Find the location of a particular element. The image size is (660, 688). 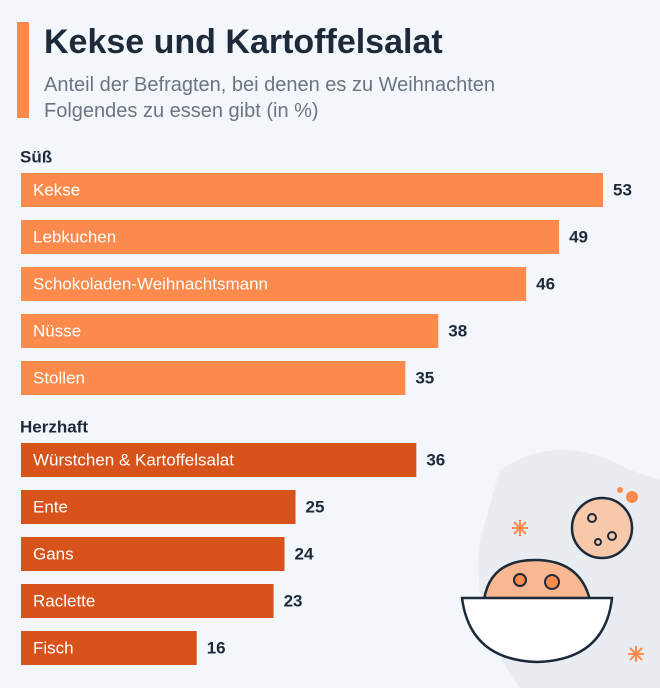

value-label: 38 is located at coordinates (457, 330).